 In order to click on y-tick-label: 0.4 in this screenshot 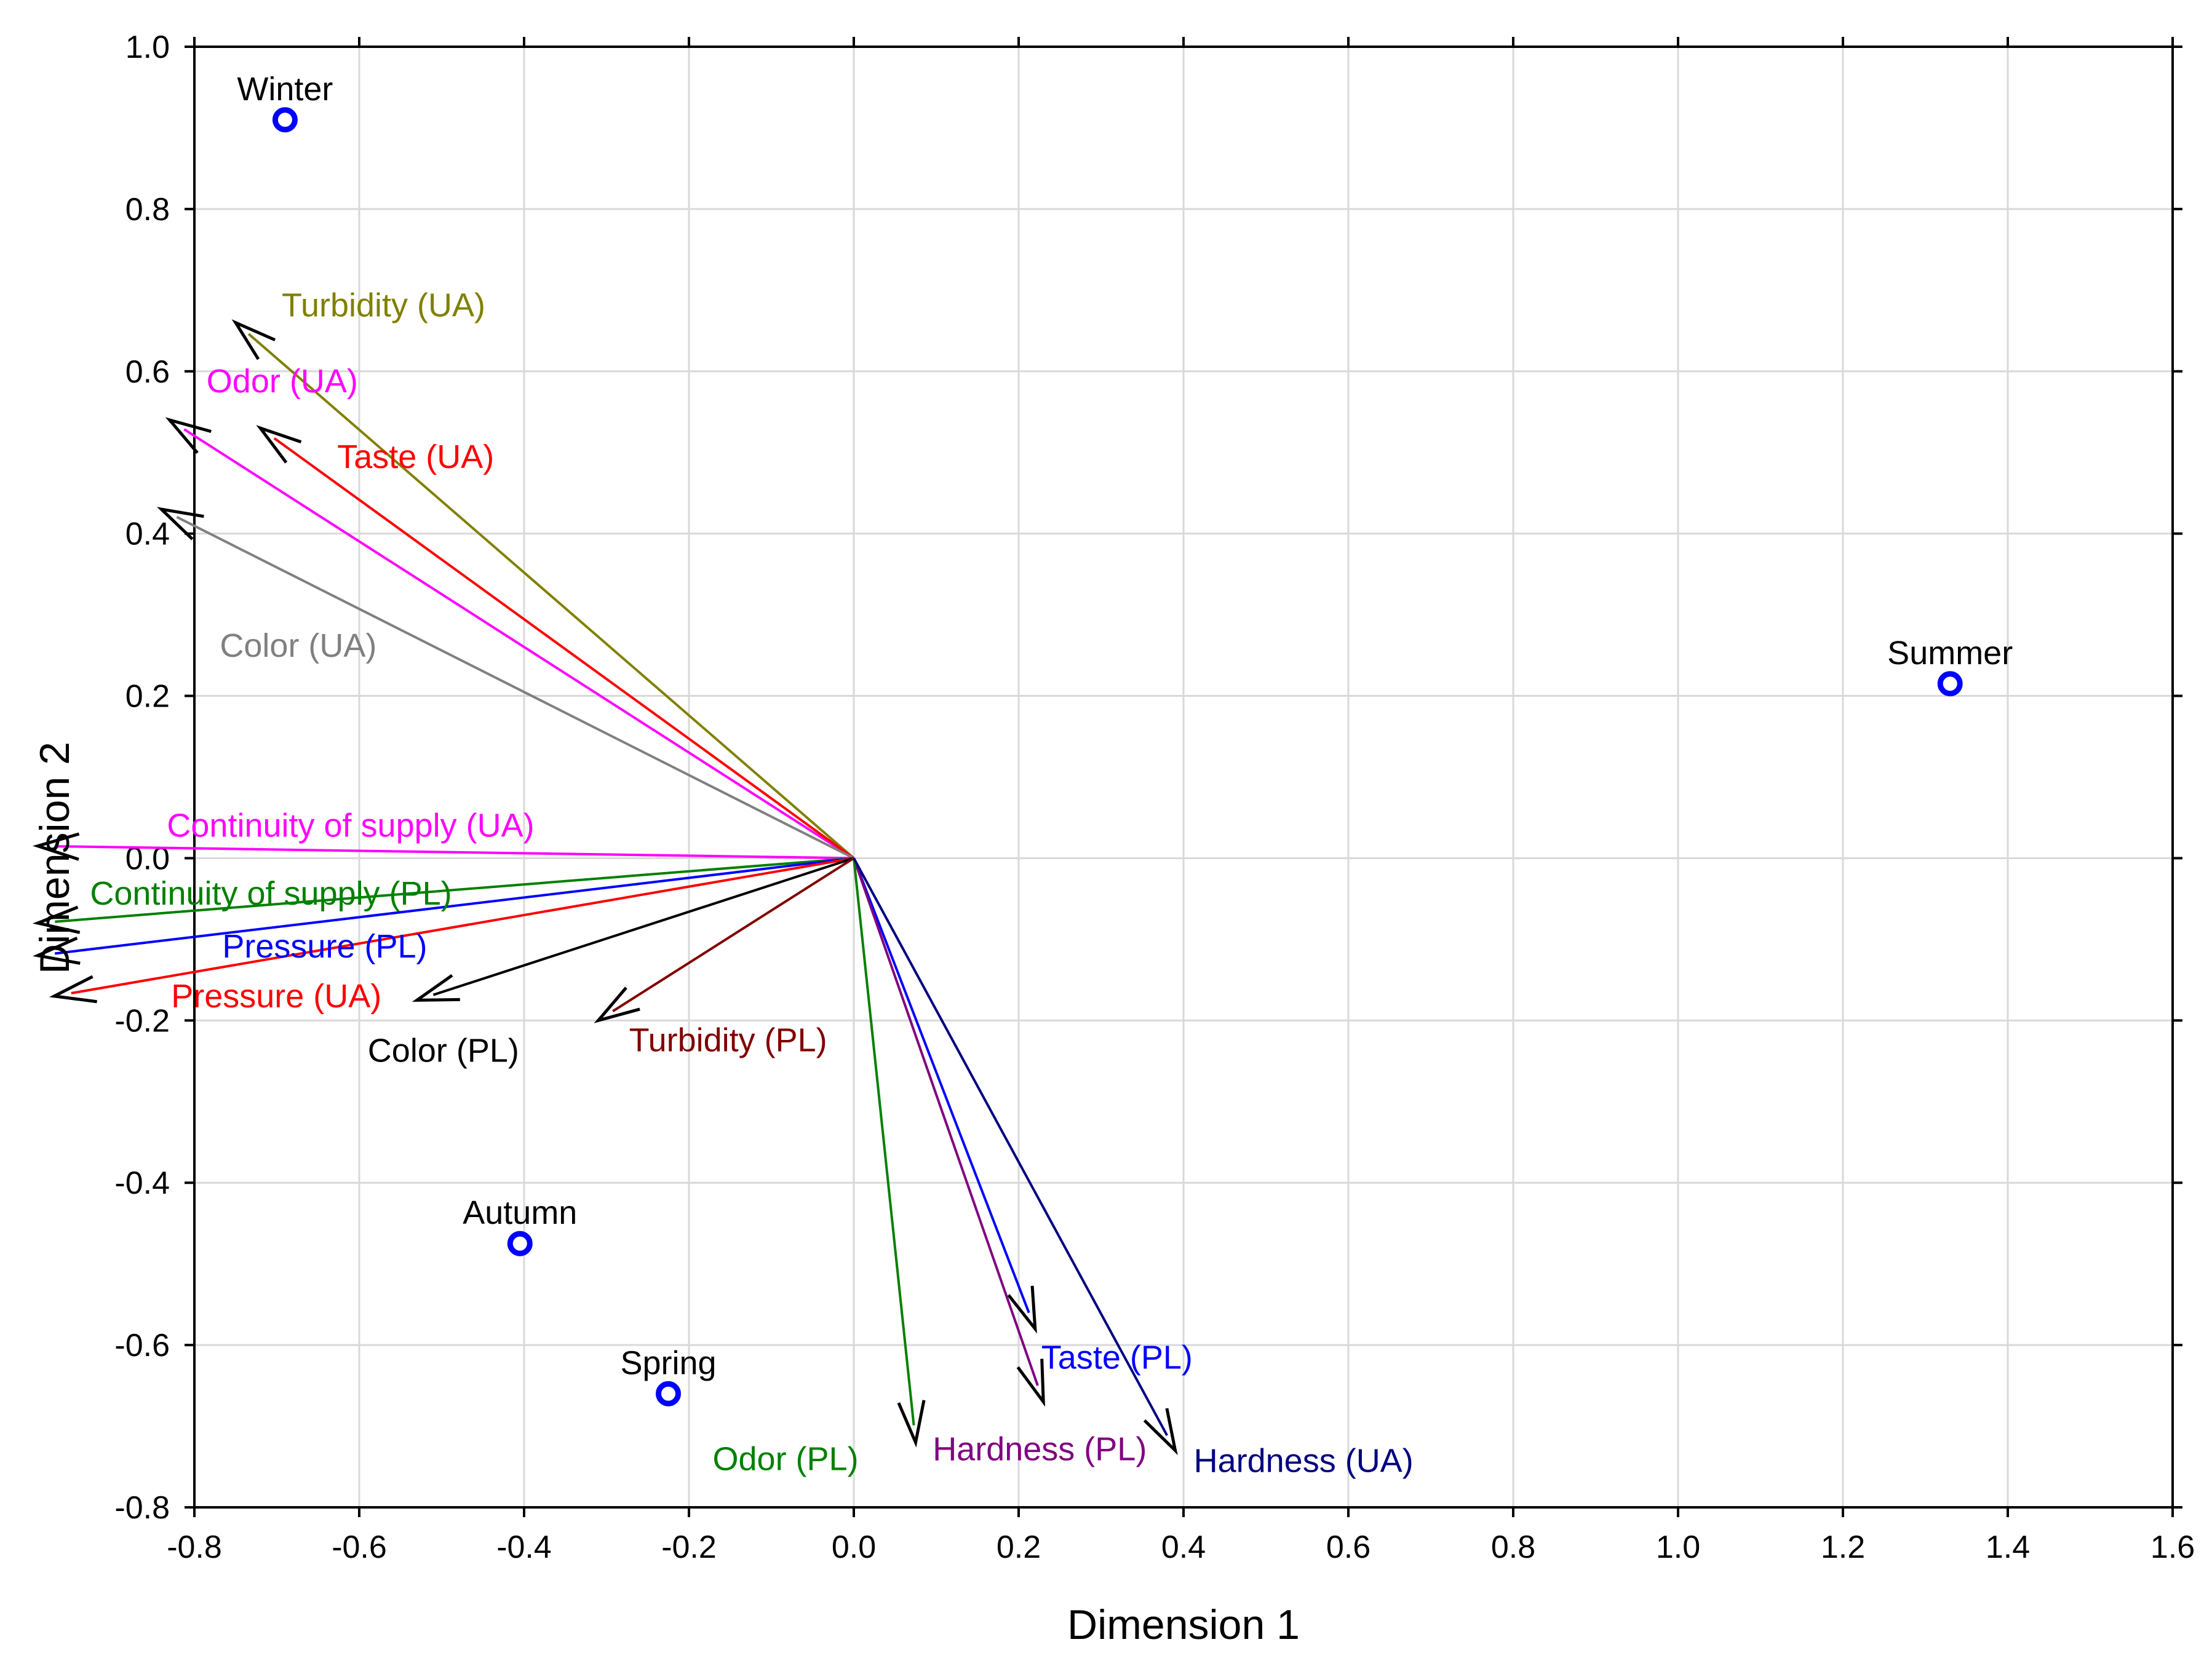, I will do `click(147, 534)`.